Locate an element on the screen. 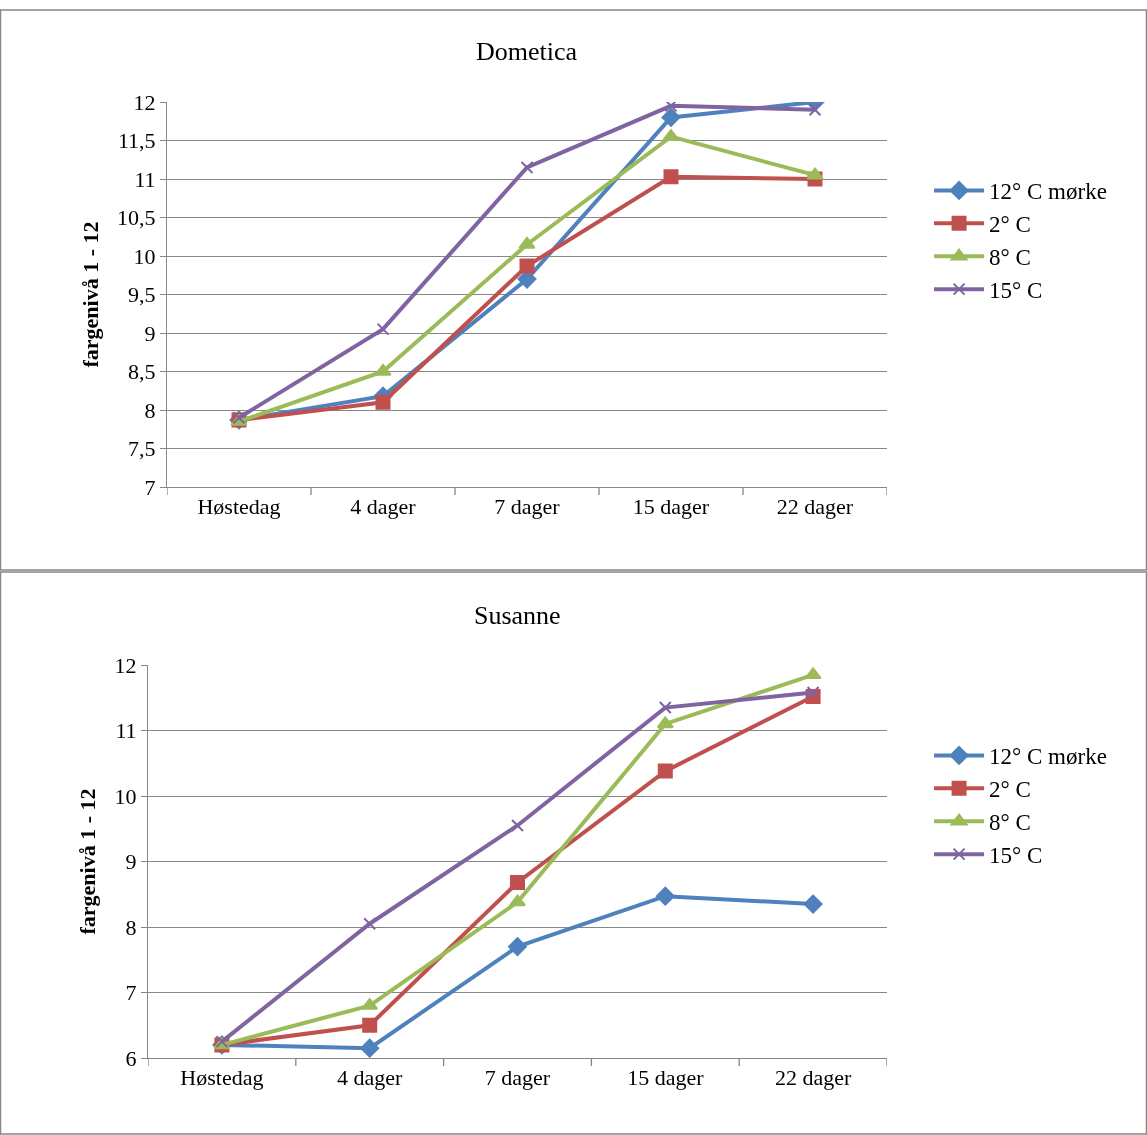 The height and width of the screenshot is (1135, 1147). y-tick-label: 7,5 is located at coordinates (142, 449).